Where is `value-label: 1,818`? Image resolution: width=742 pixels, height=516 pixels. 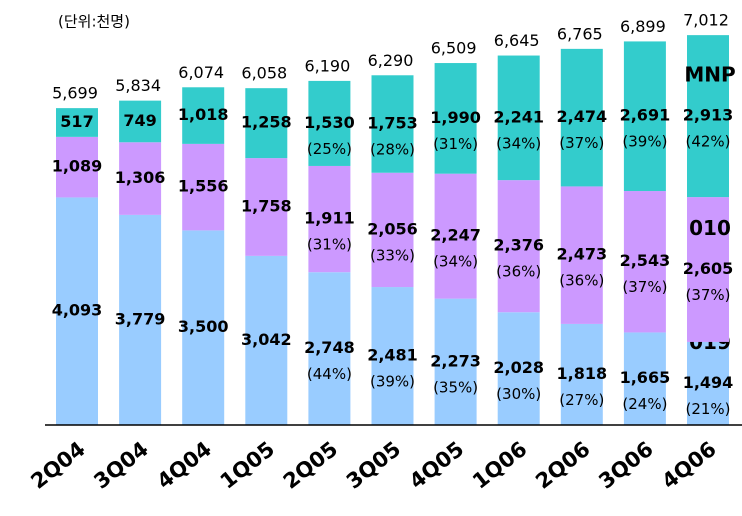
value-label: 1,818 is located at coordinates (581, 373).